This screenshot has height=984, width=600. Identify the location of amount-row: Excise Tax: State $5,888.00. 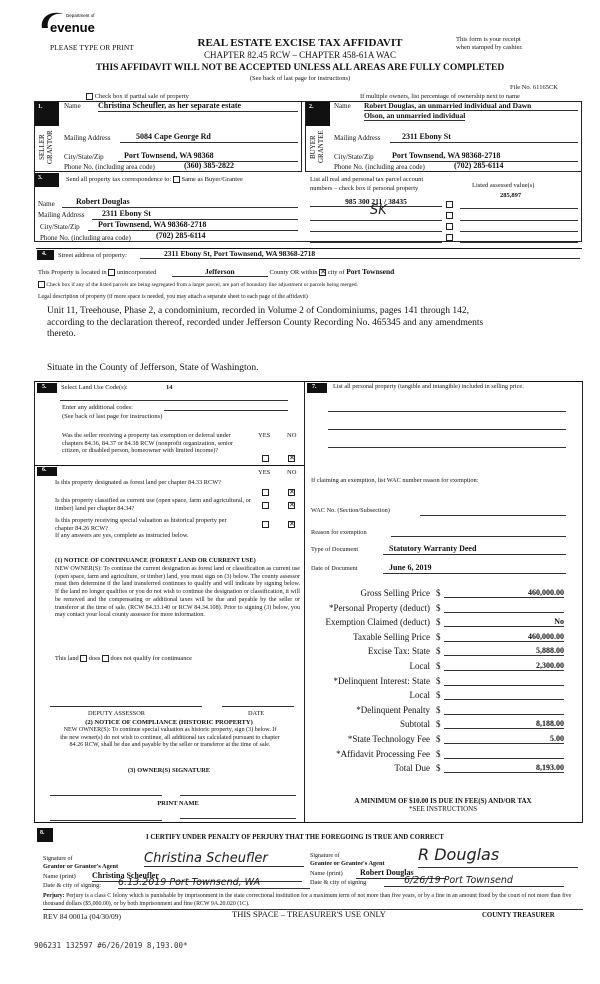
(445, 651).